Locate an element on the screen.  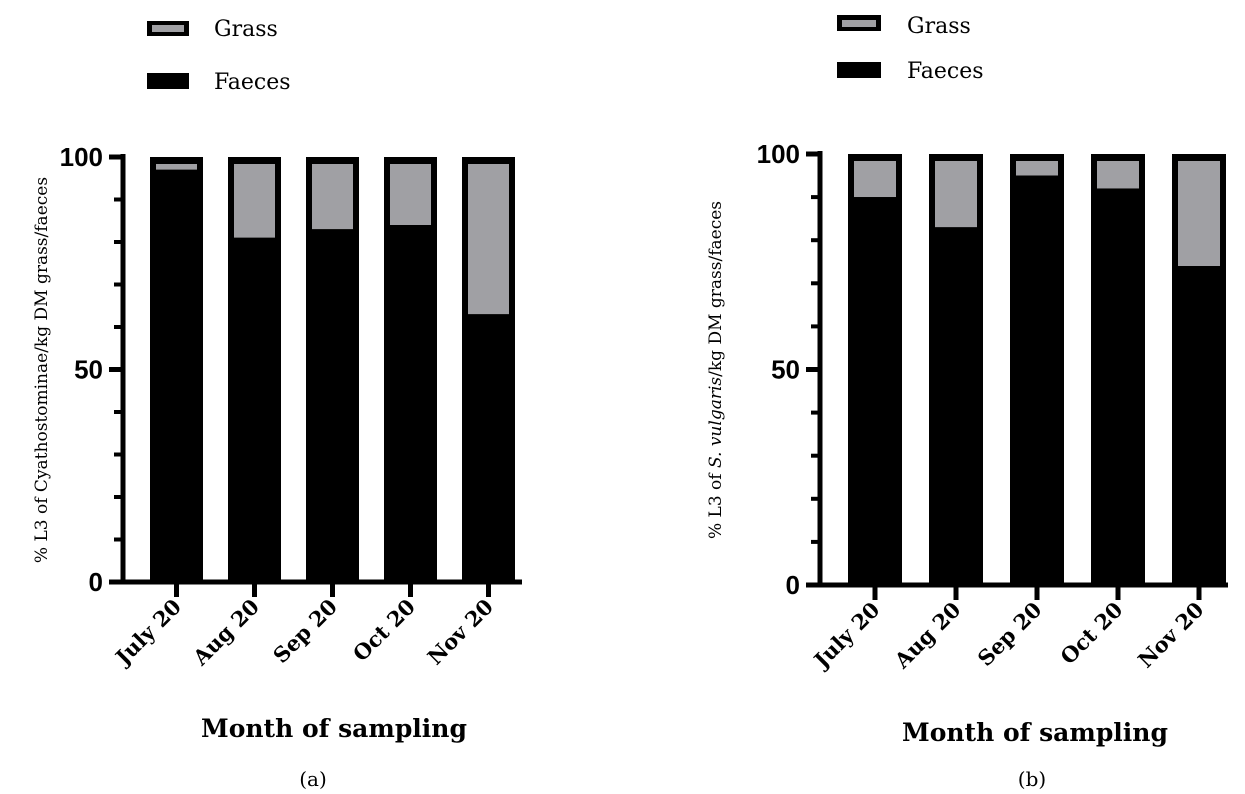
y-tick-label-a-3: 100 is located at coordinates (81, 157).